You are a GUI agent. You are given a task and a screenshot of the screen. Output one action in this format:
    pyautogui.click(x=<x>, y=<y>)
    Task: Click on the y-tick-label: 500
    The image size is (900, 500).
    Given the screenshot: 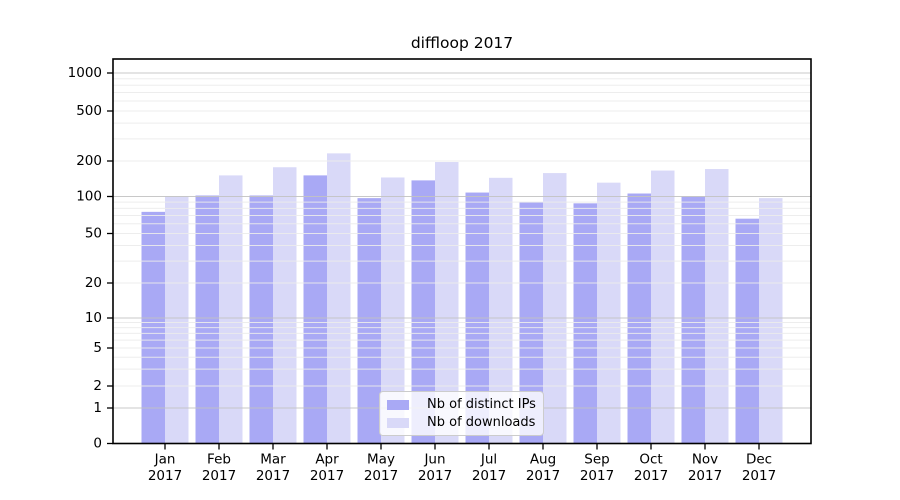 What is the action you would take?
    pyautogui.click(x=89, y=111)
    